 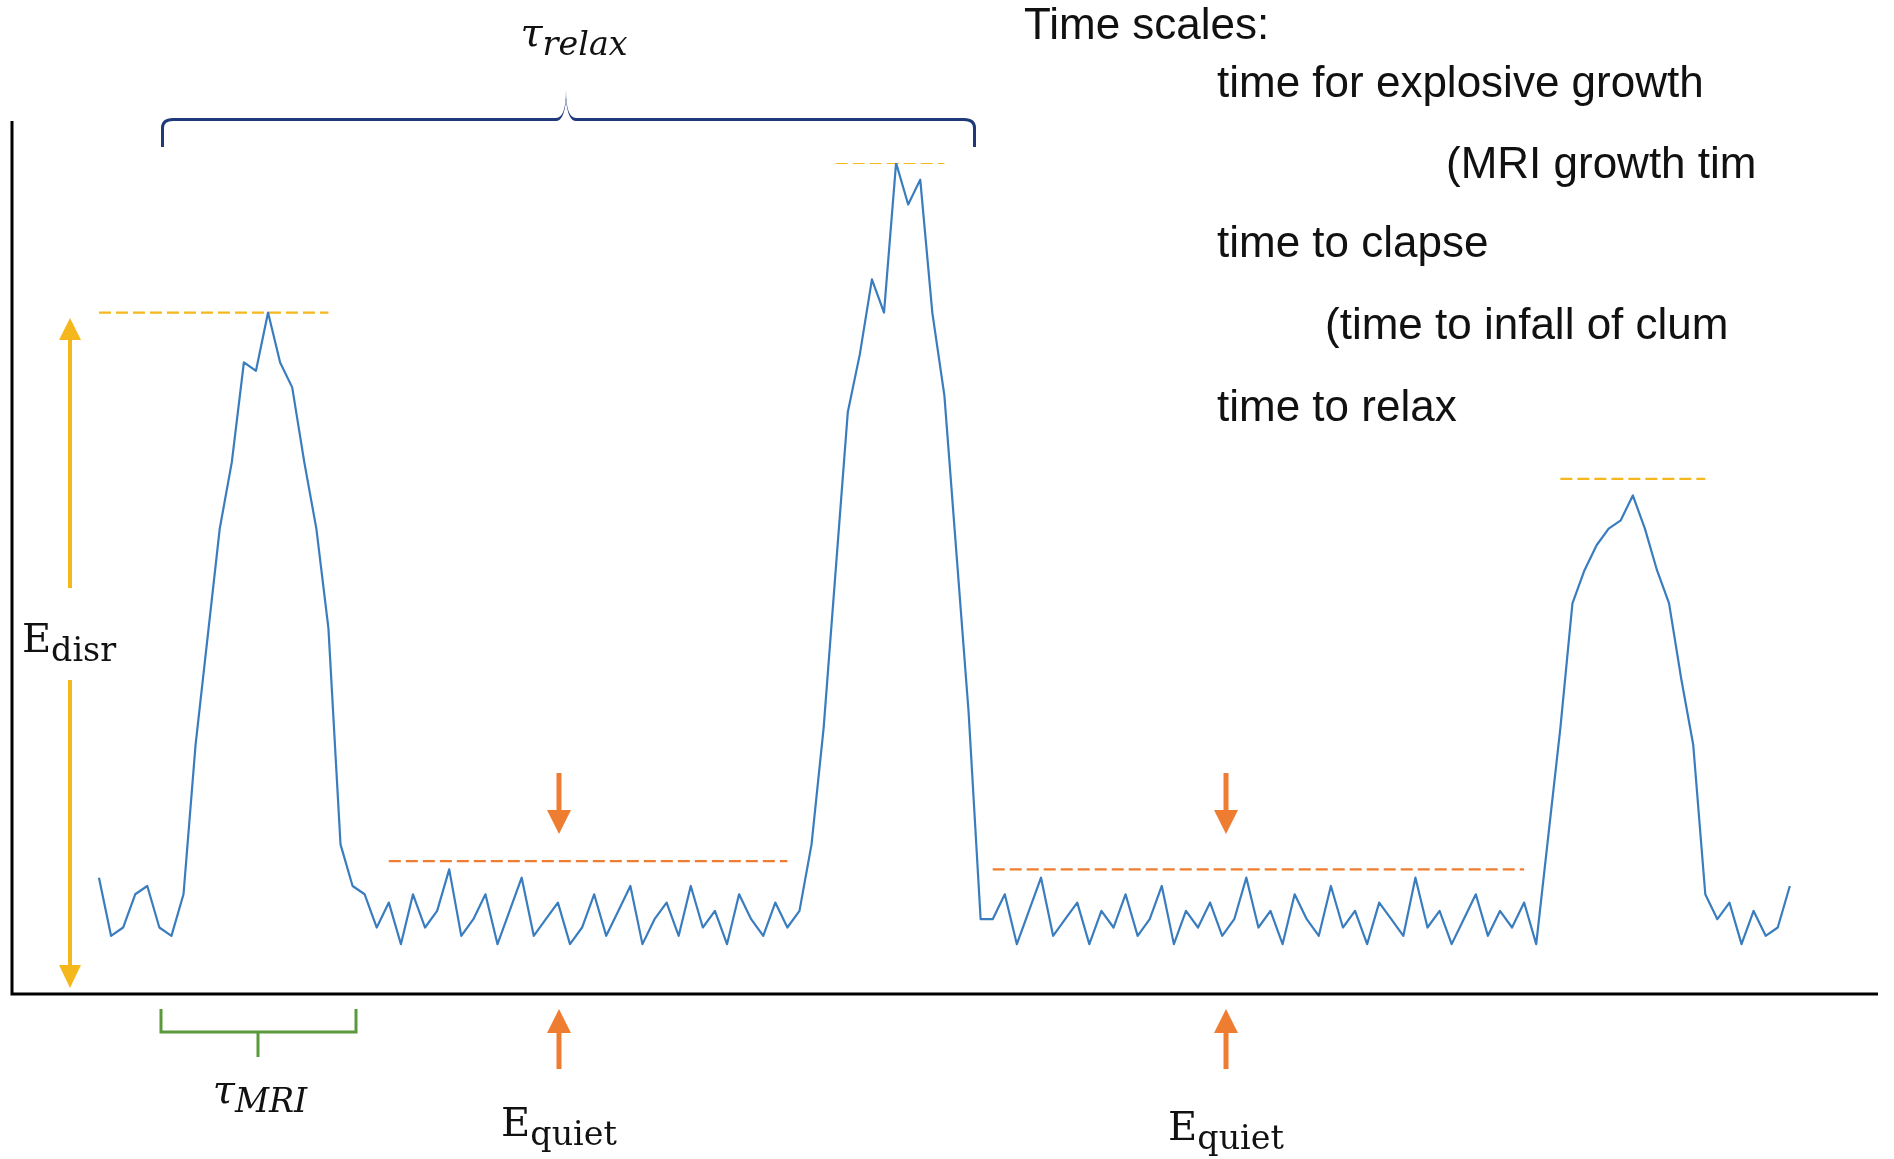 I want to click on annotation: (time to infall of clum, so click(x=1527, y=323).